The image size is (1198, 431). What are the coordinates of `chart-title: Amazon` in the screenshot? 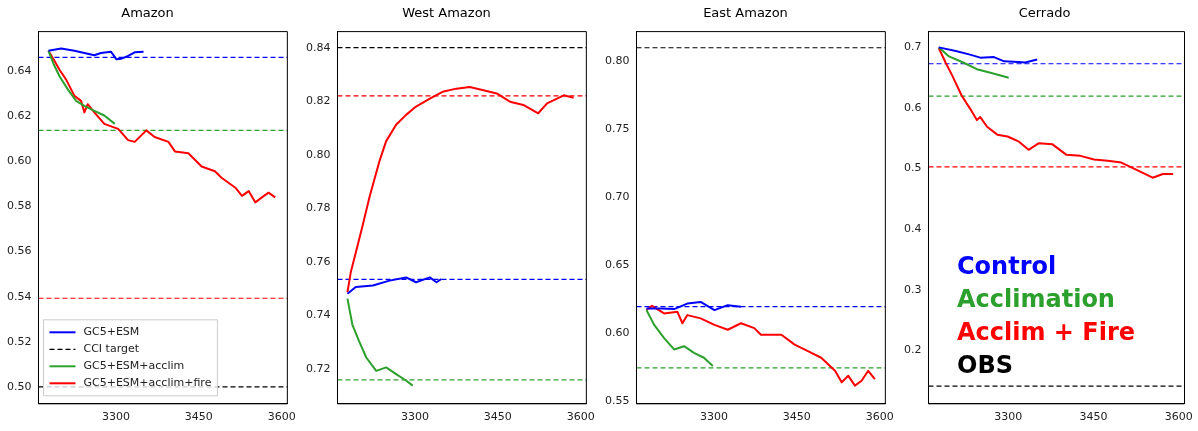 It's located at (147, 13).